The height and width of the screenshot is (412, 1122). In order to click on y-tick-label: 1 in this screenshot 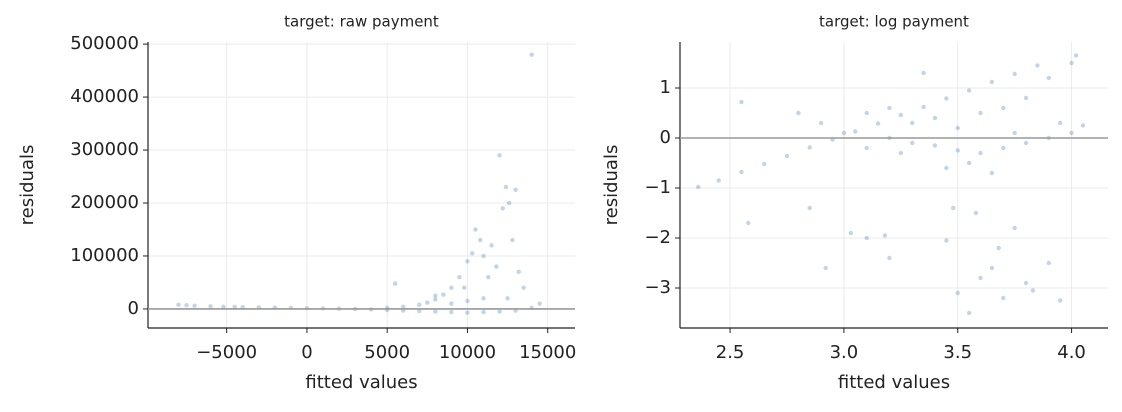, I will do `click(665, 87)`.